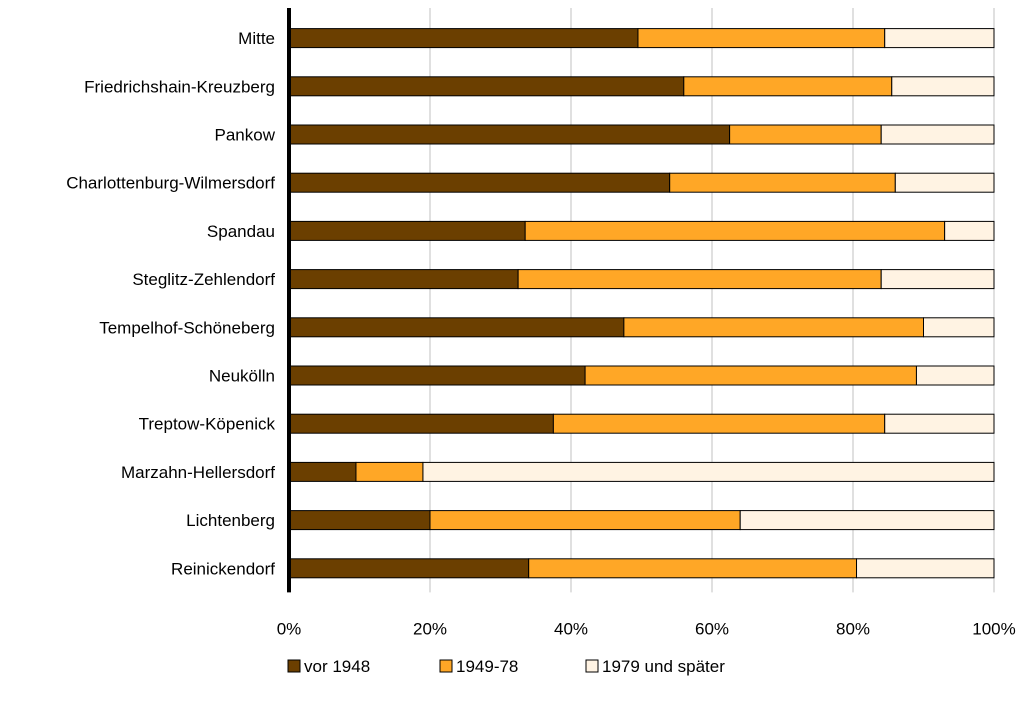 This screenshot has height=711, width=1022. I want to click on category-label: Spandau, so click(241, 231).